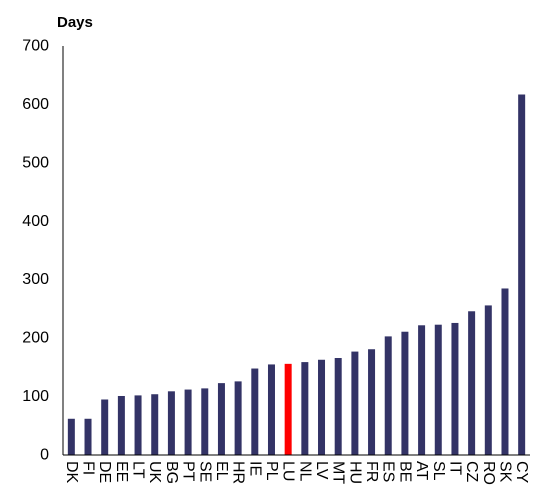  I want to click on bar-fi, so click(88, 436).